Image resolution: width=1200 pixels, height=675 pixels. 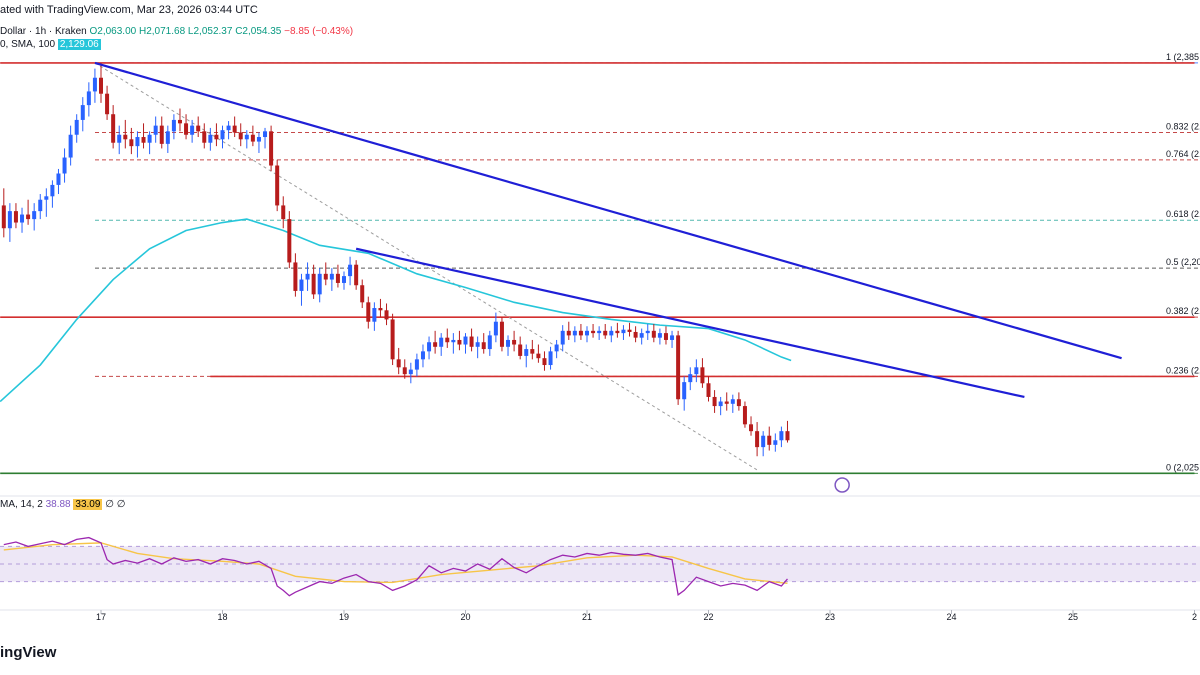 I want to click on x-tick-label: 18, so click(x=222, y=617).